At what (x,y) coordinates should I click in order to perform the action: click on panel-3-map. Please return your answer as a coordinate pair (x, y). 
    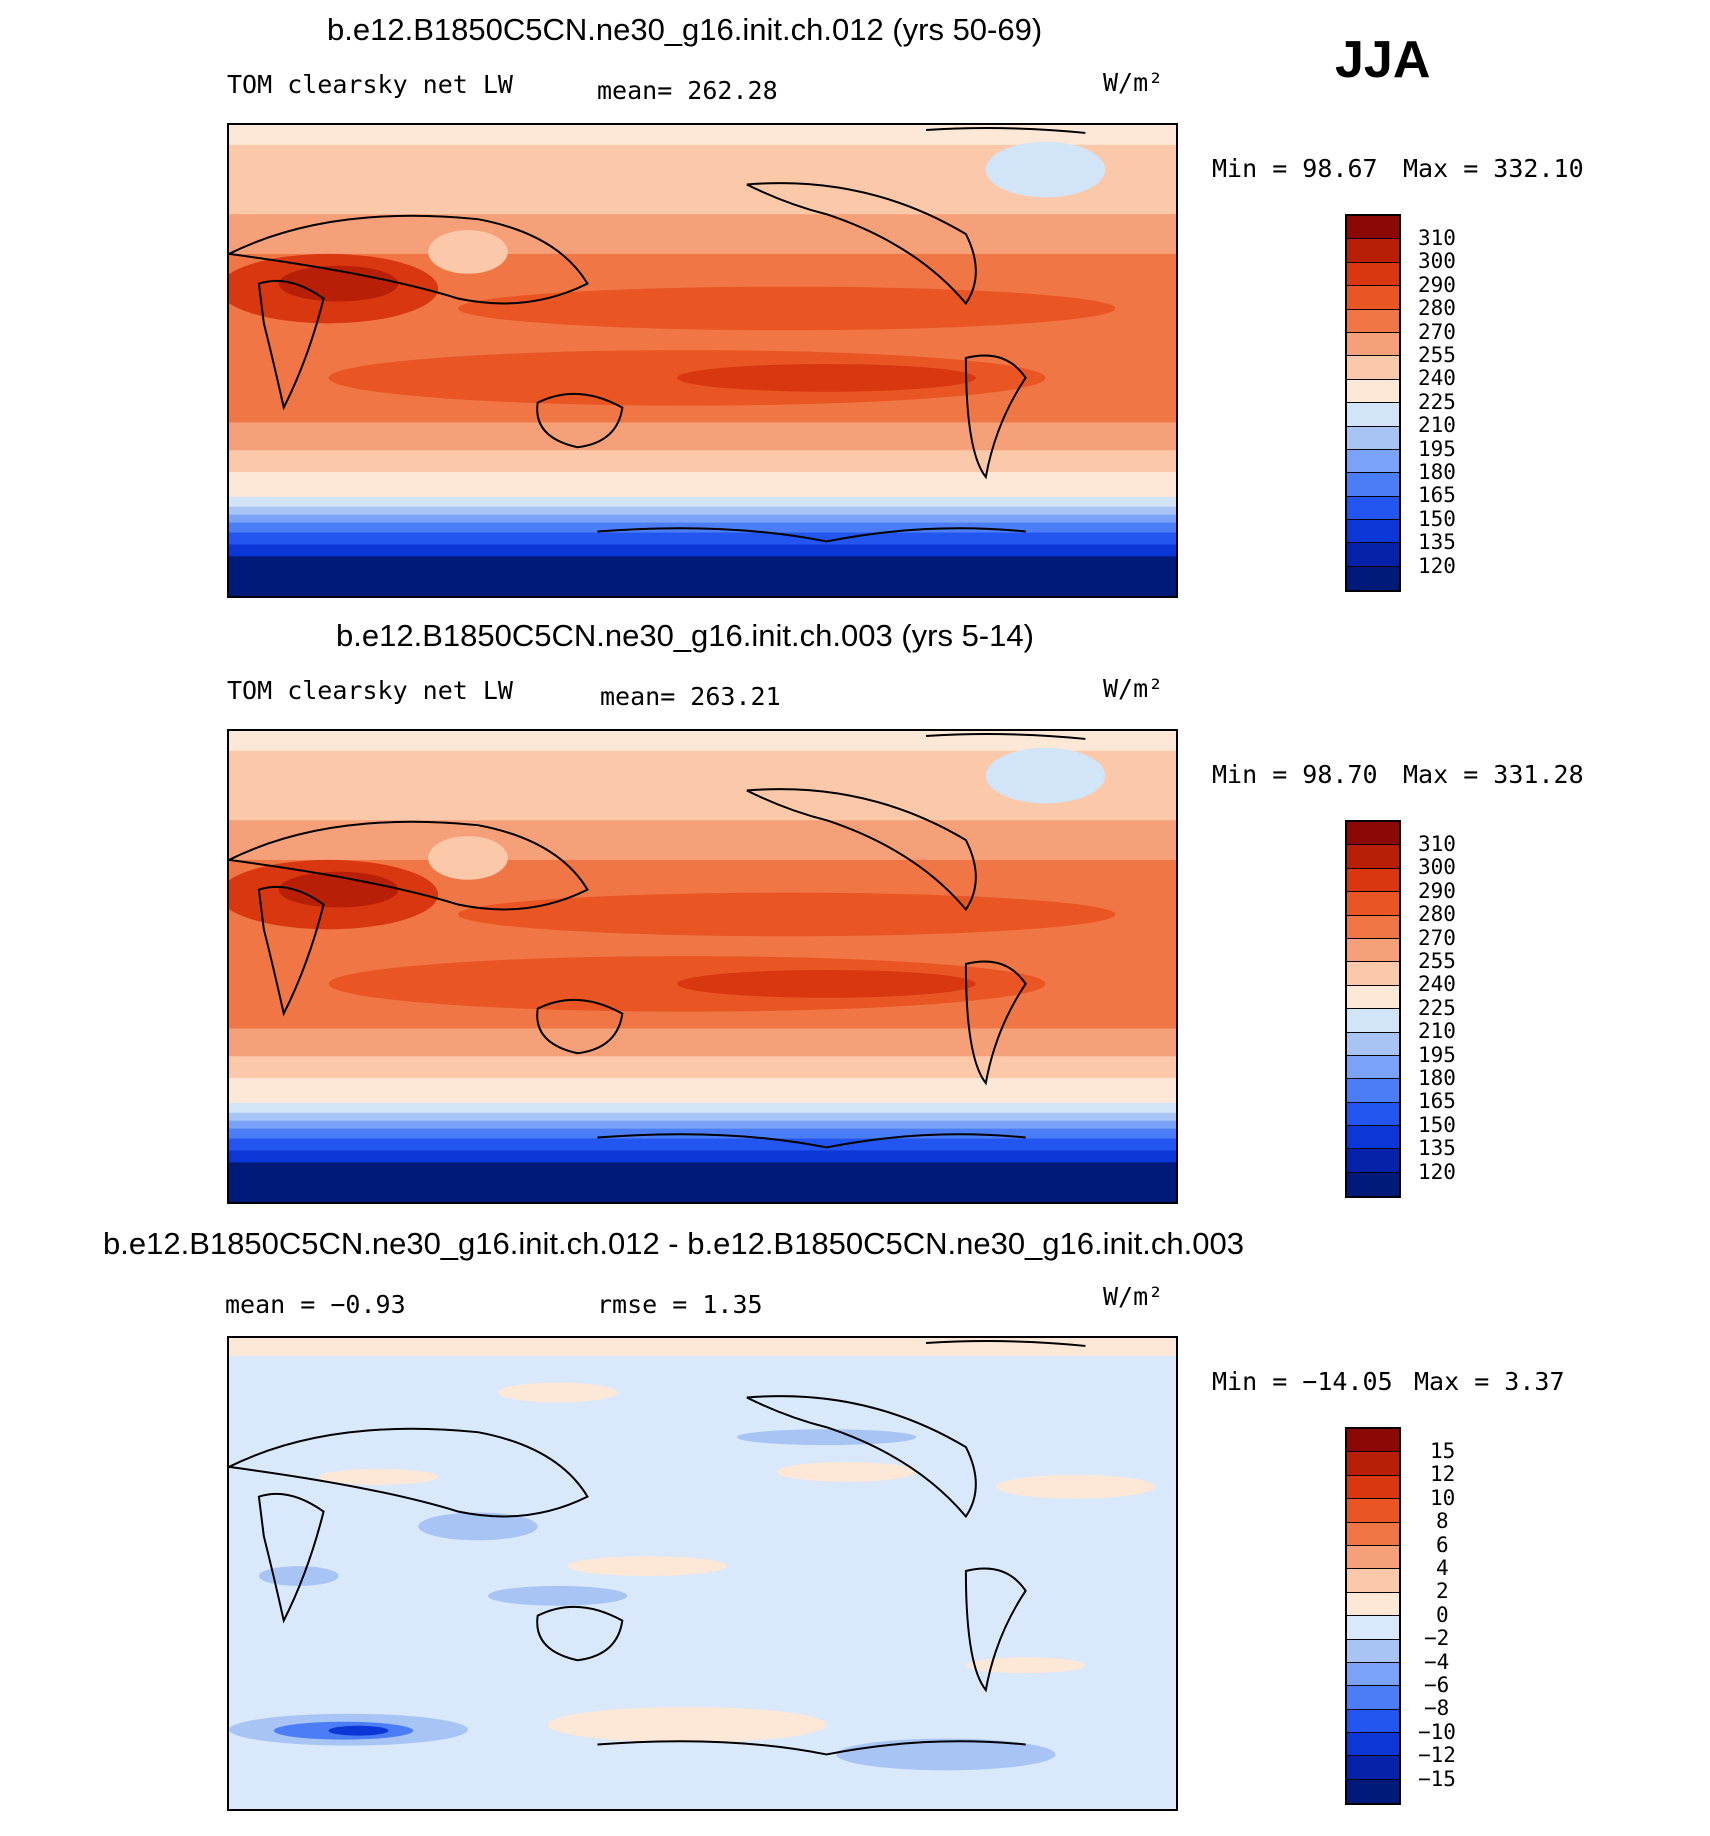
    Looking at the image, I should click on (702, 1573).